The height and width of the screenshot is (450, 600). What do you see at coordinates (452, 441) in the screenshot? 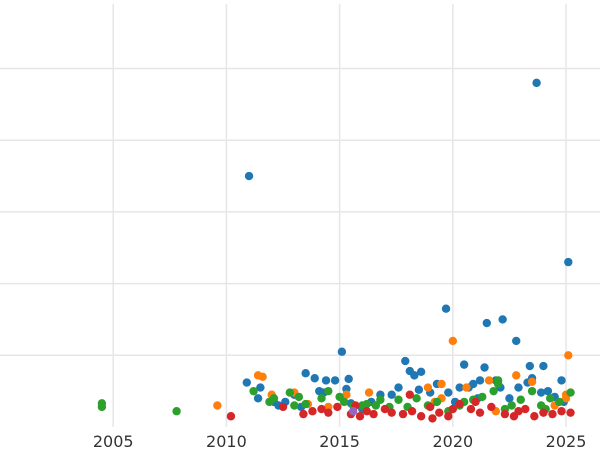
I see `x-tick-label: 2020` at bounding box center [452, 441].